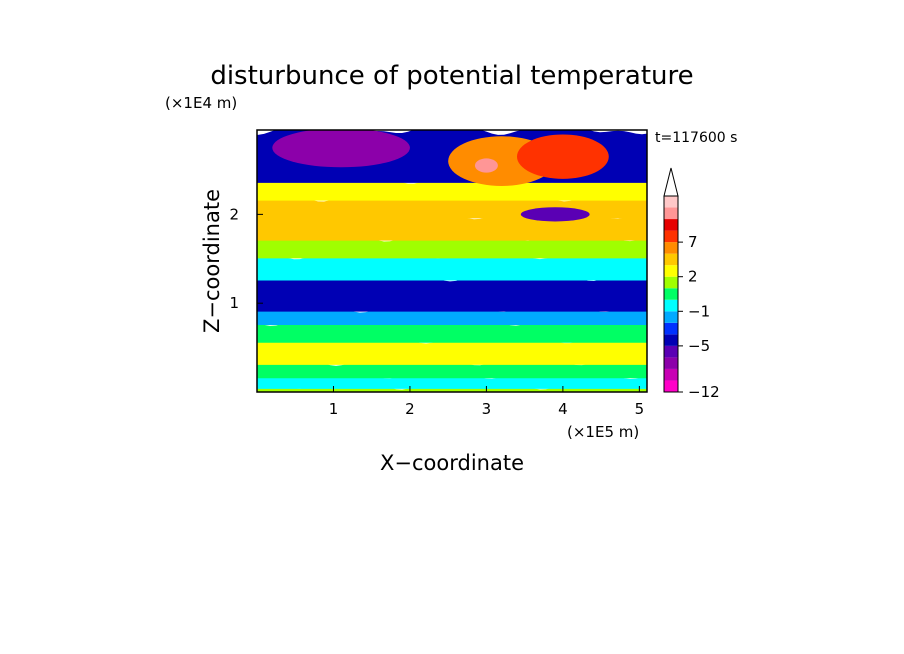 Image resolution: width=904 pixels, height=654 pixels. What do you see at coordinates (451, 76) in the screenshot?
I see `chart-title: disturbunce of potential temperature` at bounding box center [451, 76].